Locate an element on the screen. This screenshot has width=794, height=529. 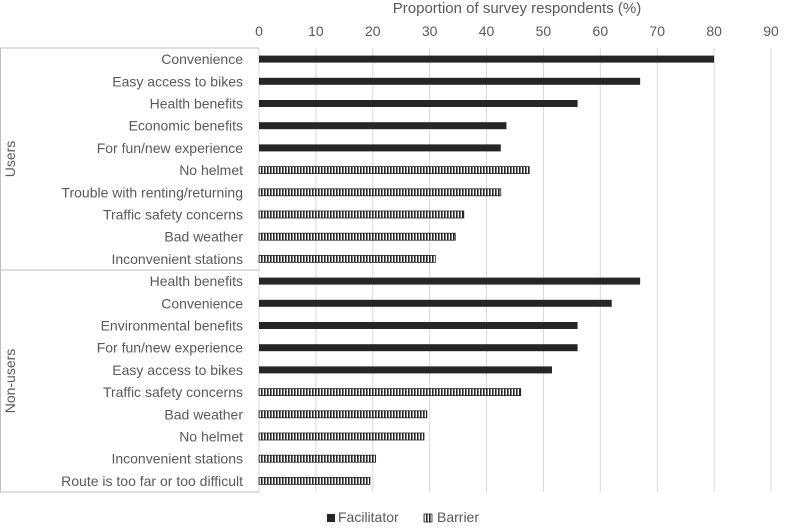
x-tick-label: 30 is located at coordinates (430, 31).